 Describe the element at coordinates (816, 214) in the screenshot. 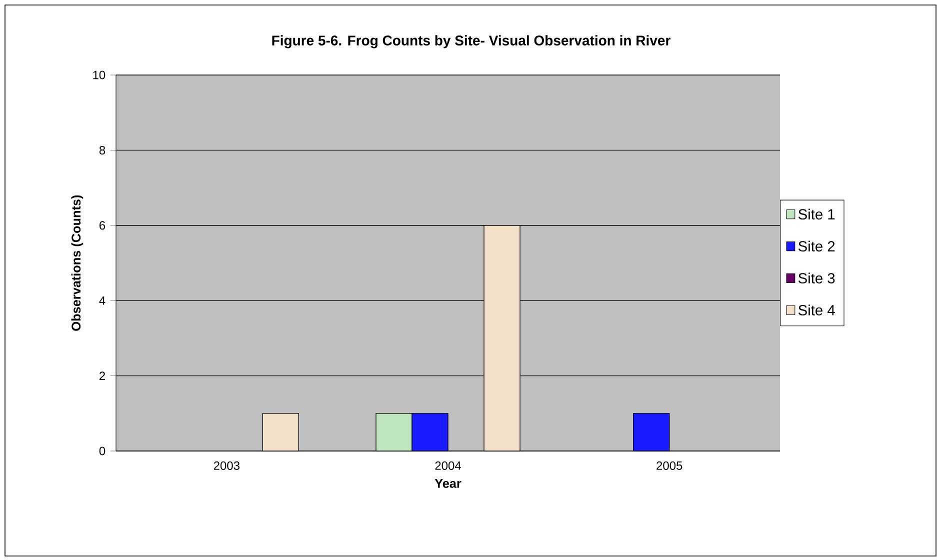

I see `legend-label: Site 1` at that location.